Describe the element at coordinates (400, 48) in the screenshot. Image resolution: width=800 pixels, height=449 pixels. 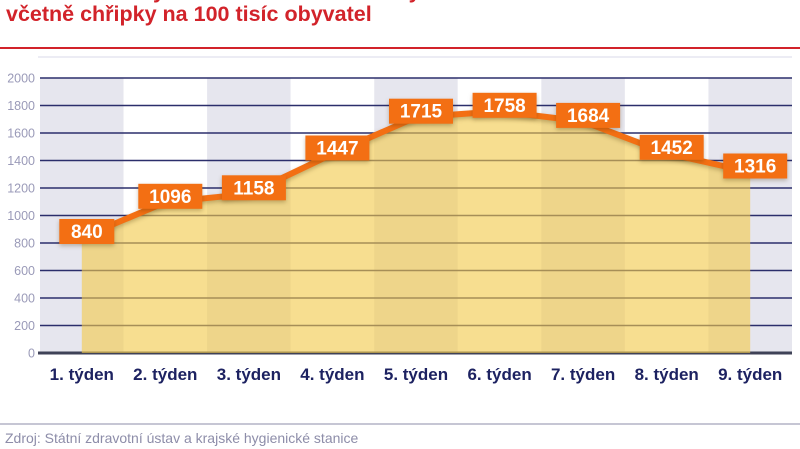
I see `title-divider` at that location.